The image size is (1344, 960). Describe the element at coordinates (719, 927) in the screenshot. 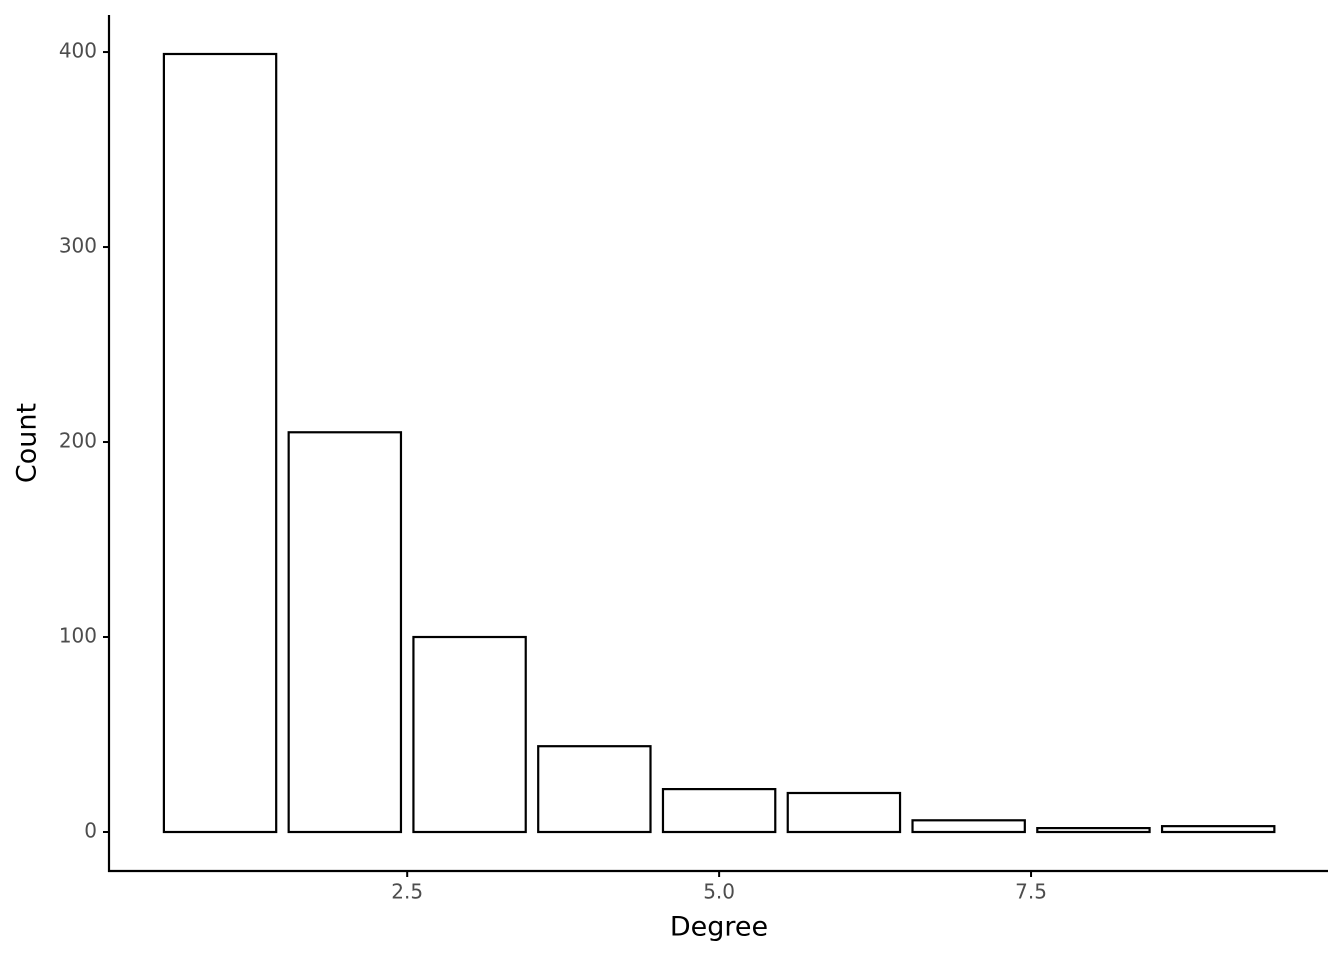

I see `x-axis-title: Degree` at that location.